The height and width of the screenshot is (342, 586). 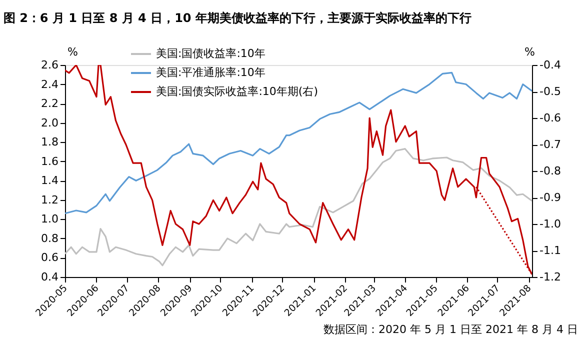 I want to click on y-tick-label: 0.4, so click(x=49, y=277).